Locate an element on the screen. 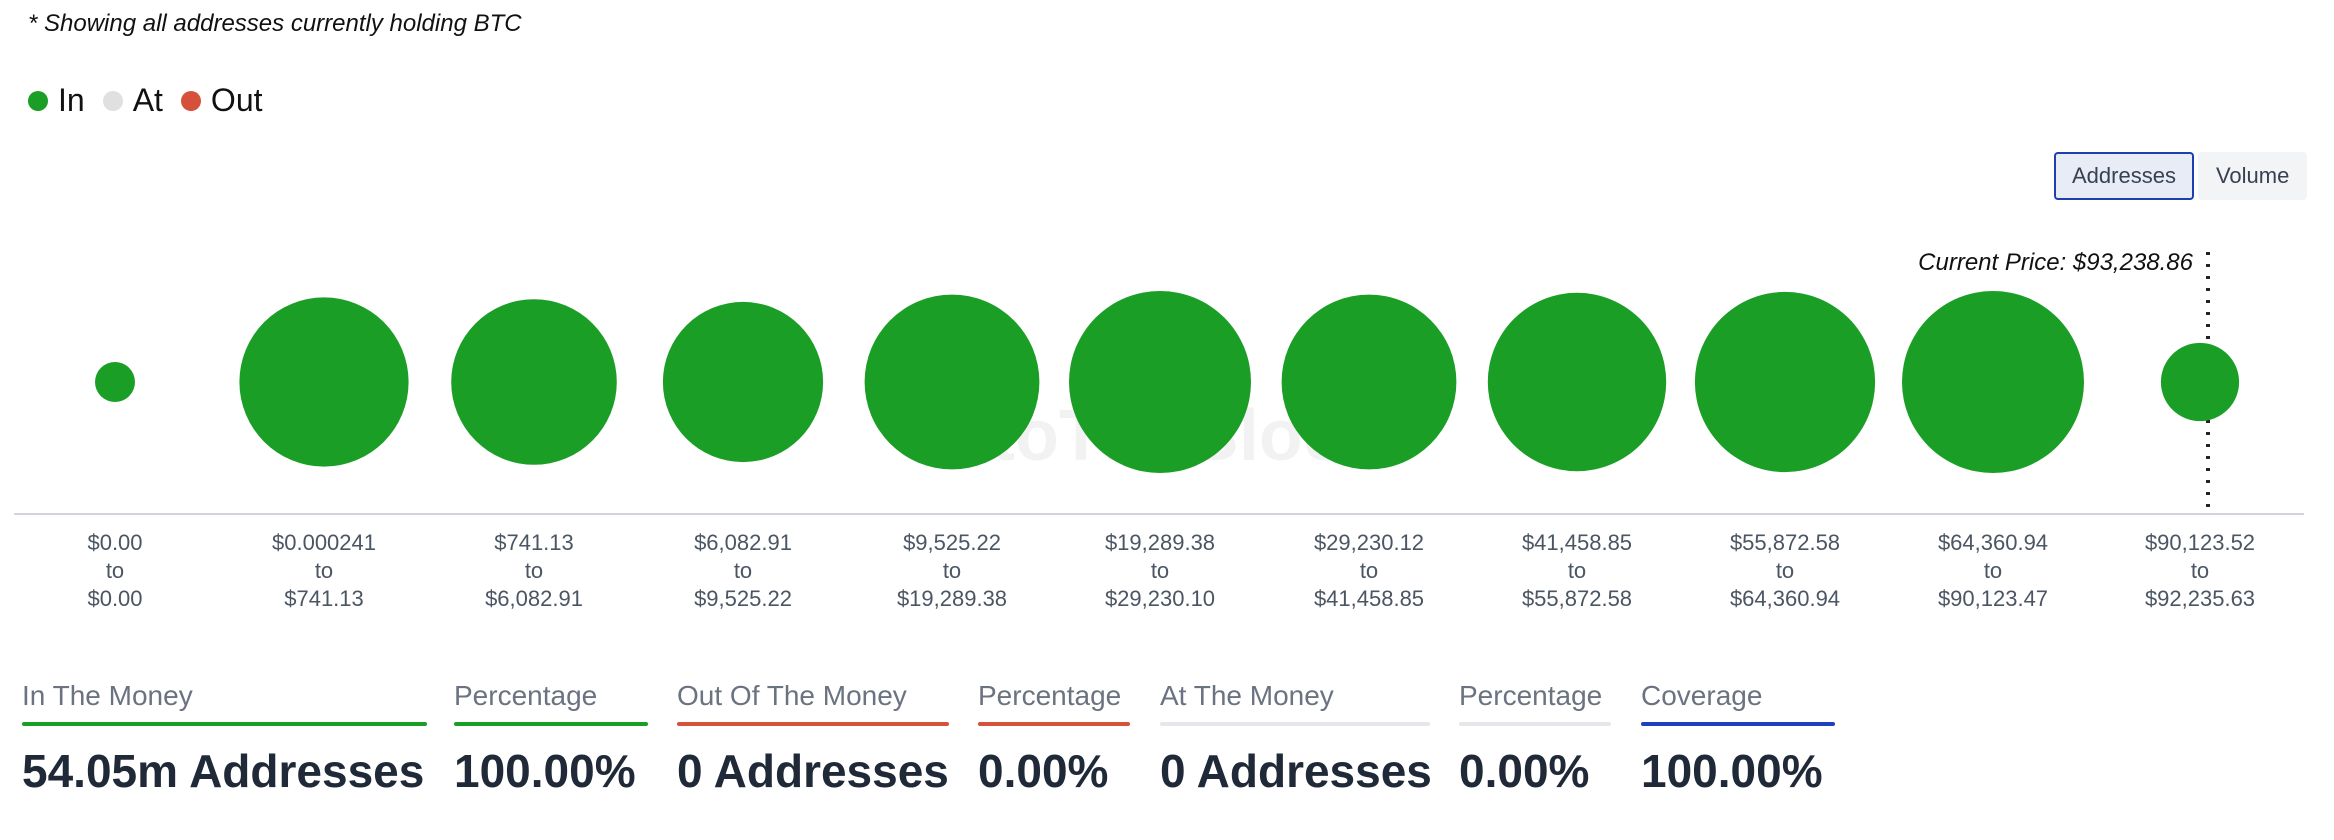  range-label-8-low: $41,458.85 is located at coordinates (1577, 542).